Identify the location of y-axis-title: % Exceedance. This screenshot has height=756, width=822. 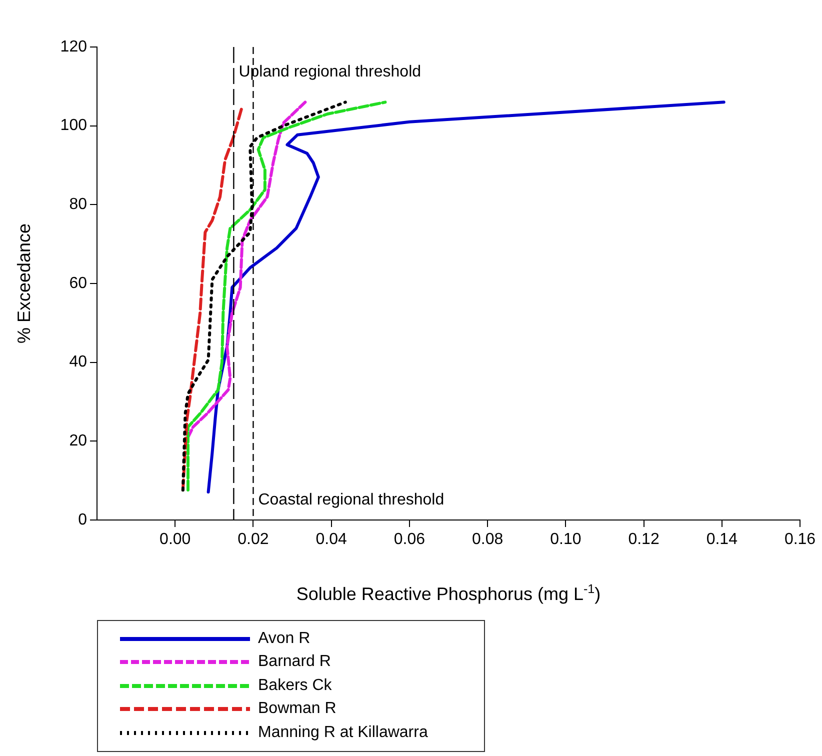
(24, 283).